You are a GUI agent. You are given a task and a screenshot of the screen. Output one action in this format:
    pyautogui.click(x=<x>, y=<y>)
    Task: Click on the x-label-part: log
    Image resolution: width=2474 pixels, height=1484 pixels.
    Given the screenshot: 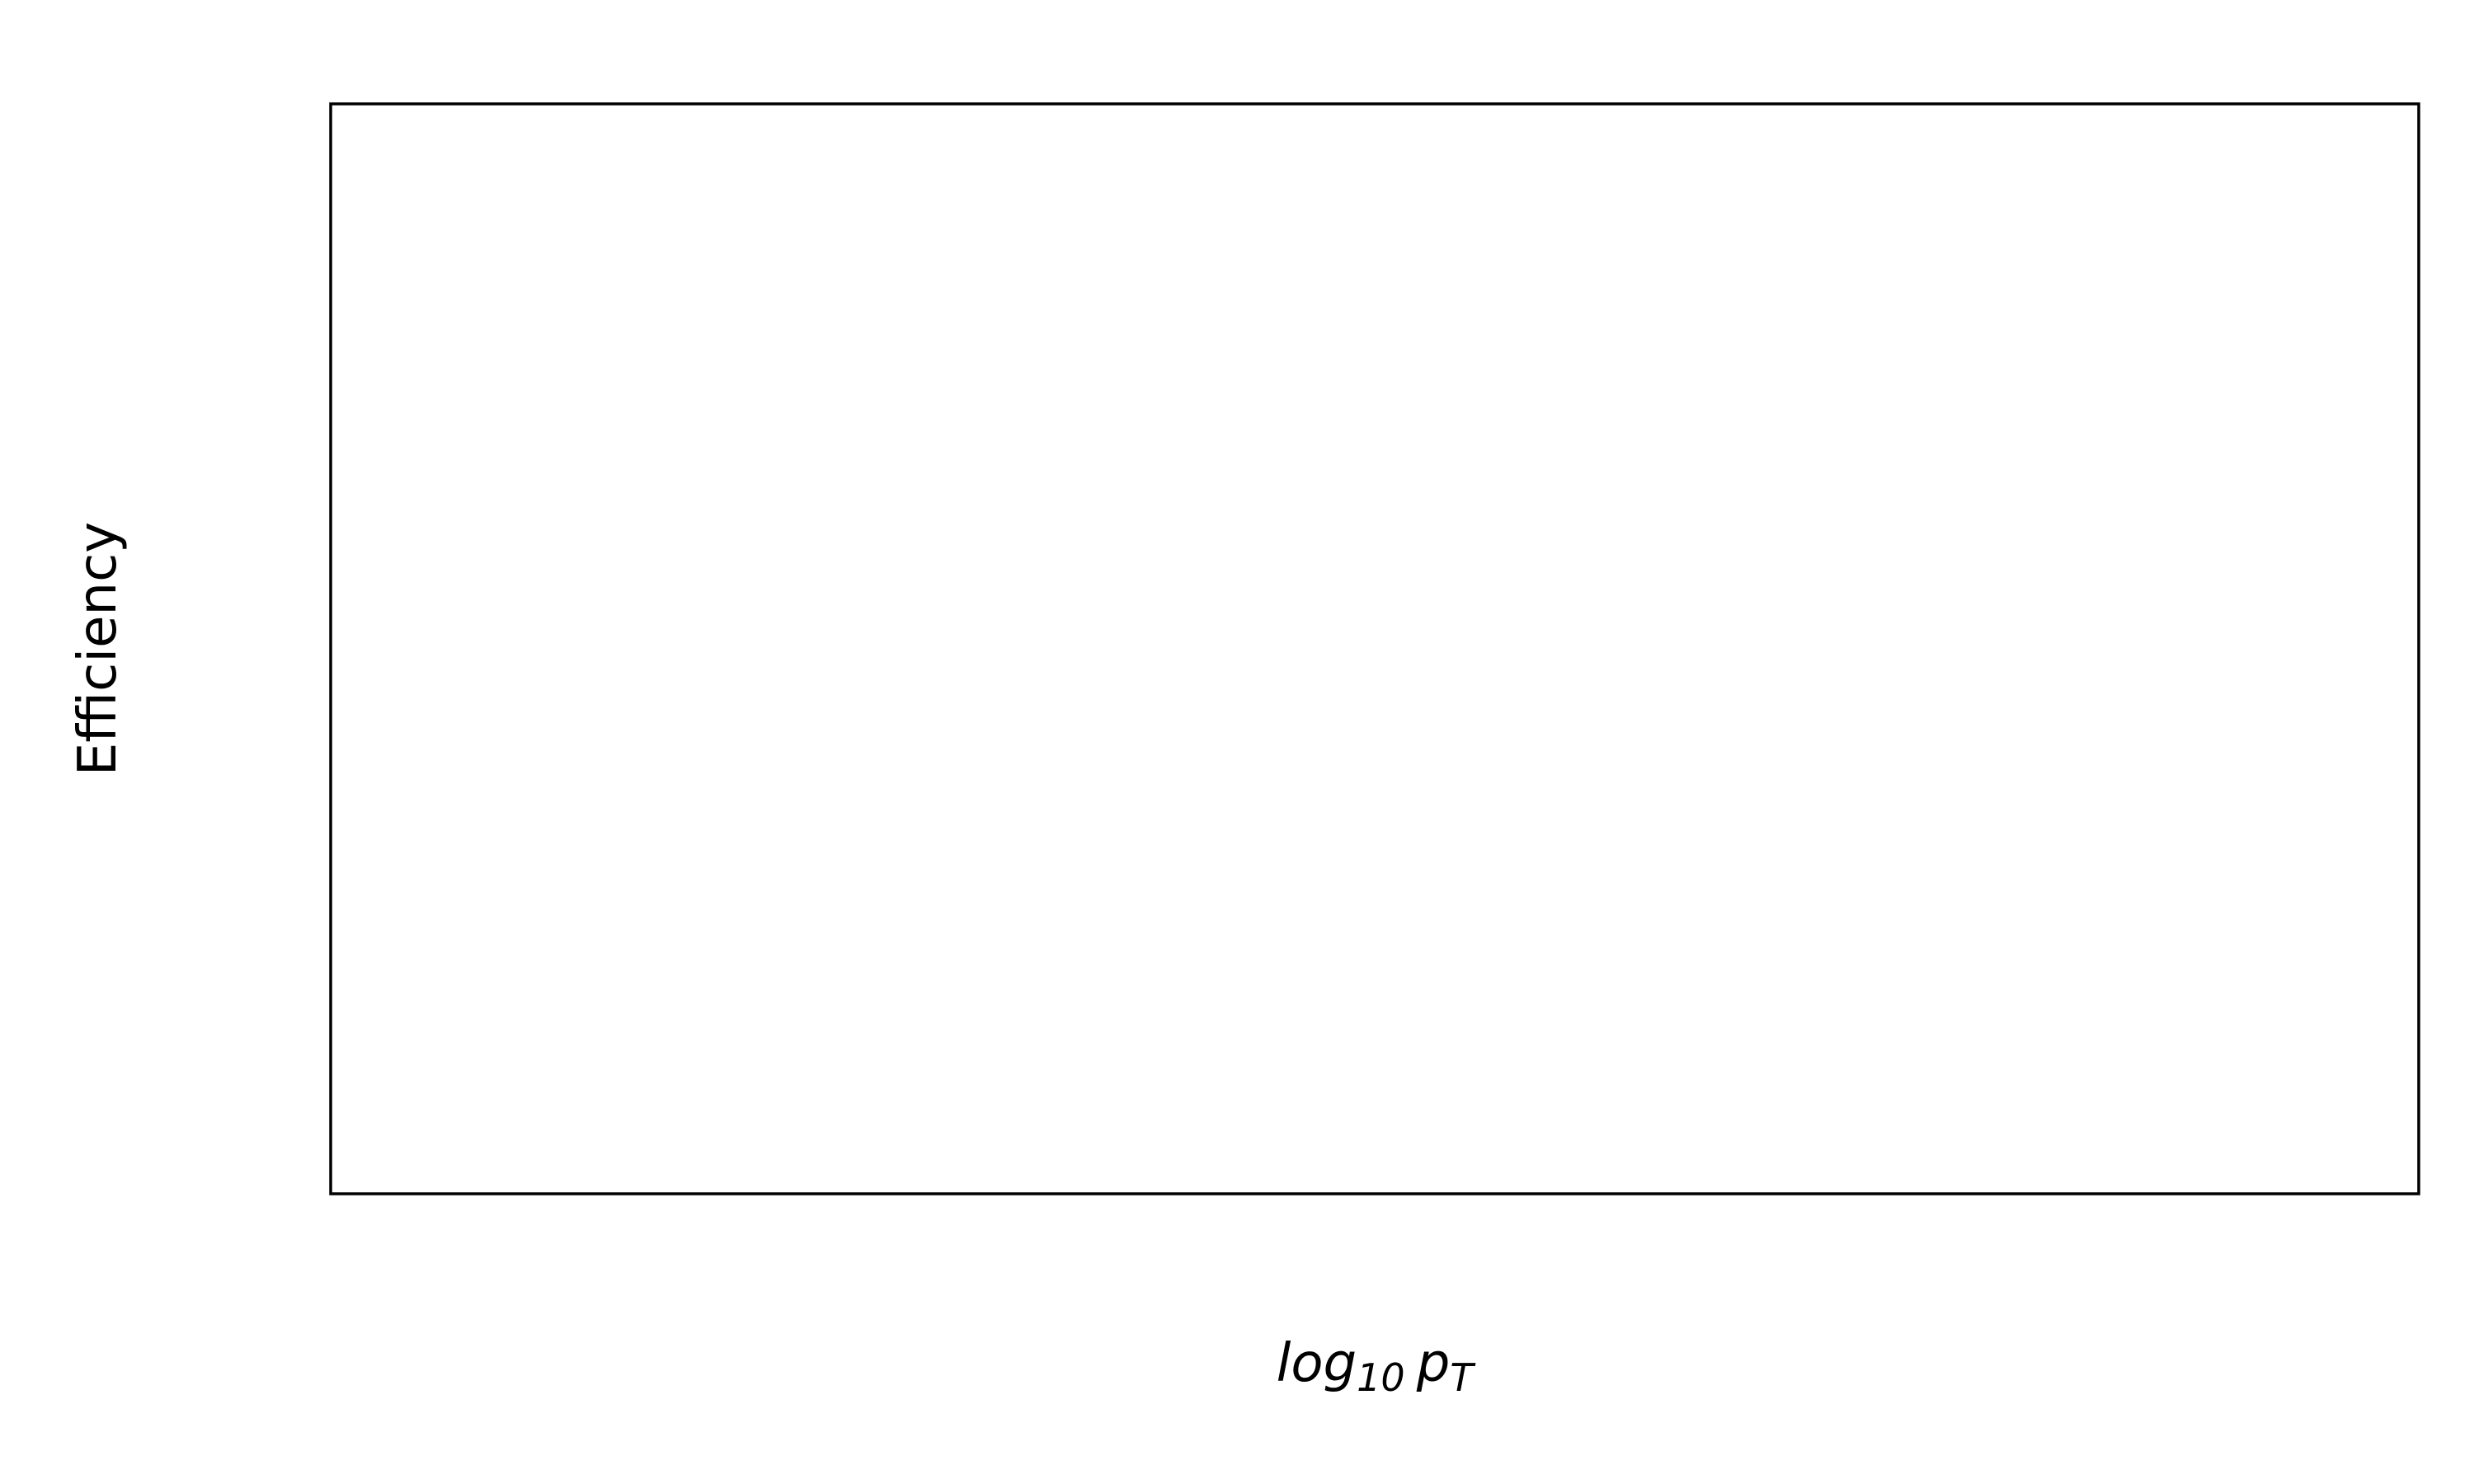 What is the action you would take?
    pyautogui.click(x=1317, y=1363)
    